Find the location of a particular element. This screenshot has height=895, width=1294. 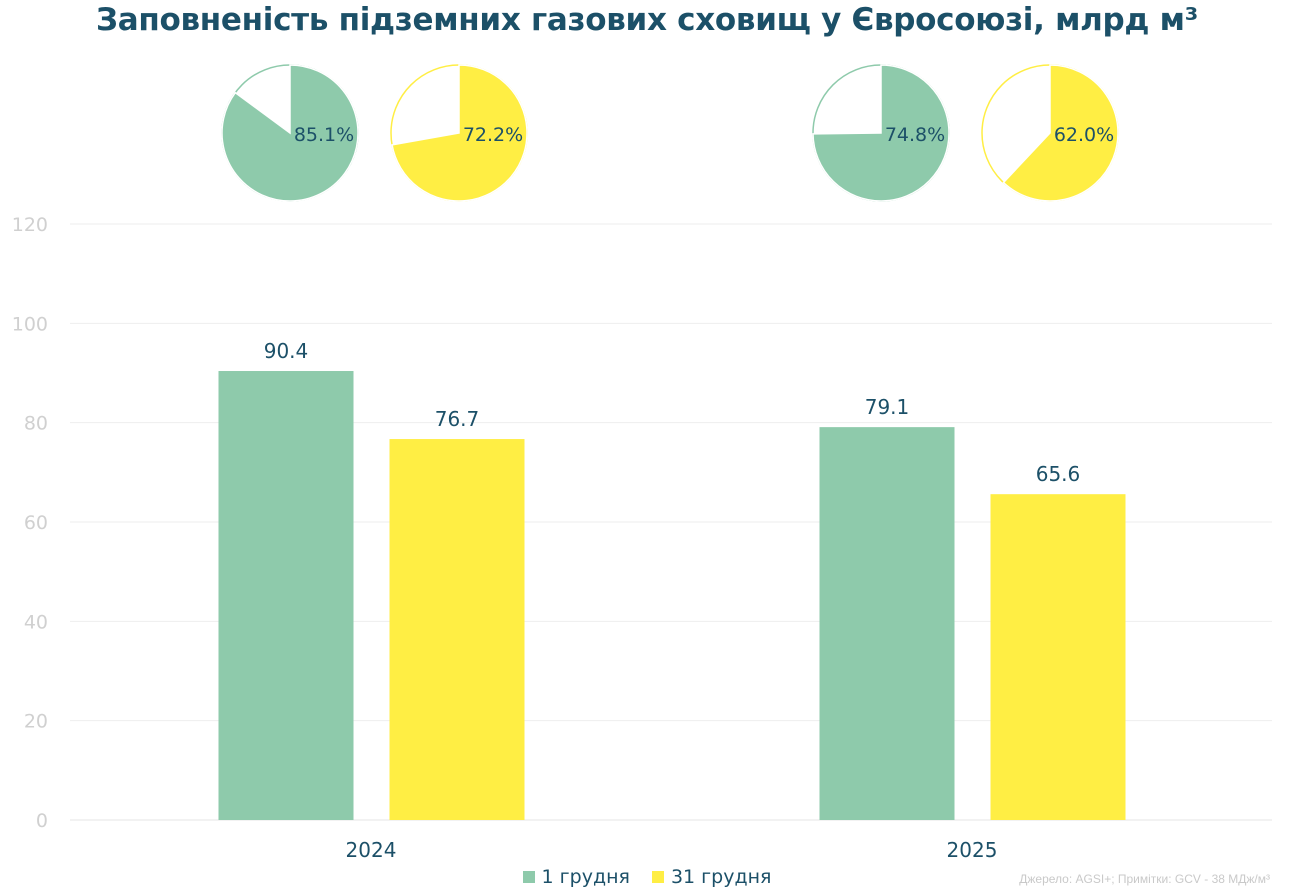

data-label-2025-1: 79.1 is located at coordinates (887, 407).